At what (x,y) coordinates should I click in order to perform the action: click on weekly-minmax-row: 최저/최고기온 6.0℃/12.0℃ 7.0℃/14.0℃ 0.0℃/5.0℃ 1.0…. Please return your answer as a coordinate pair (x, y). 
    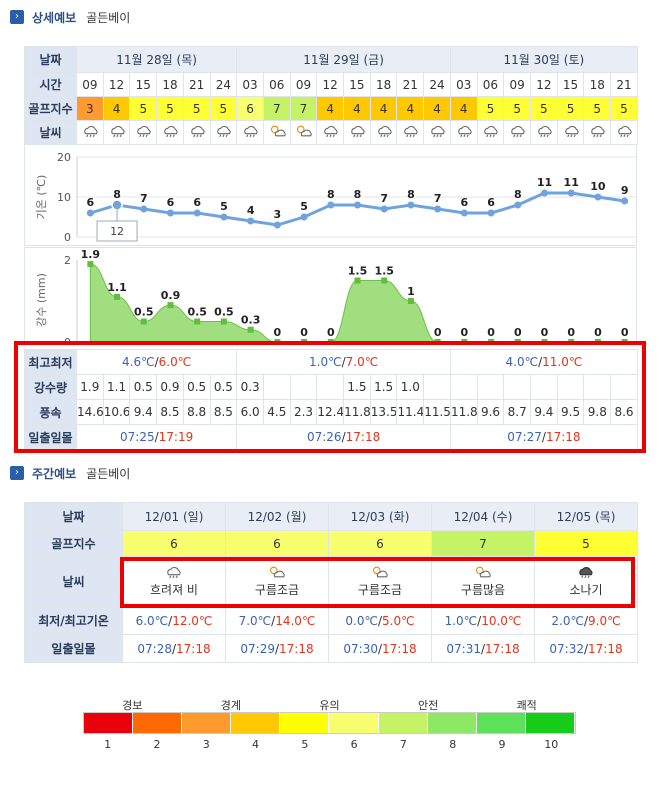
    Looking at the image, I should click on (331, 620).